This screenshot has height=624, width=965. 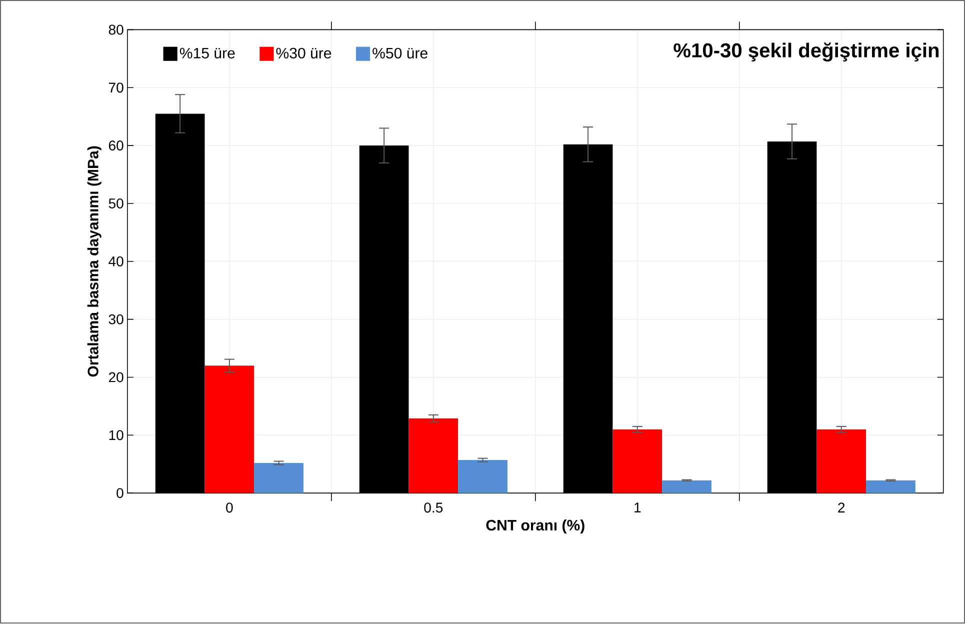 What do you see at coordinates (841, 507) in the screenshot?
I see `x-tick-label: 2` at bounding box center [841, 507].